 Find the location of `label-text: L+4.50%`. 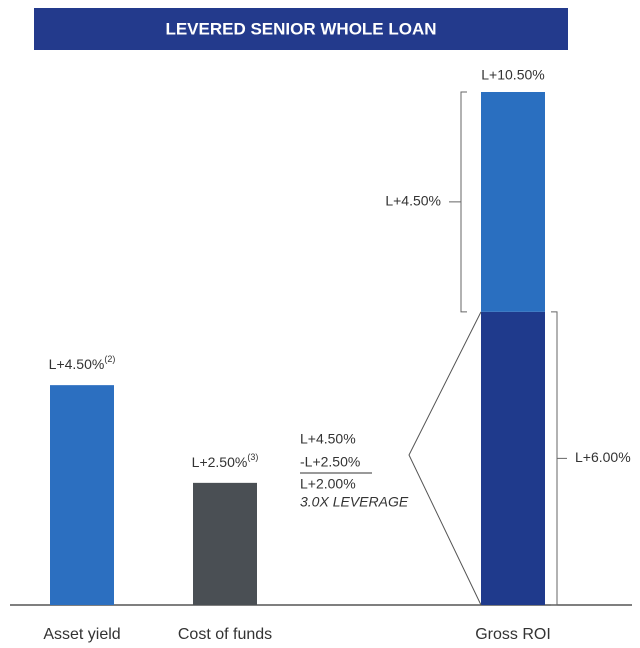

label-text: L+4.50% is located at coordinates (77, 364).